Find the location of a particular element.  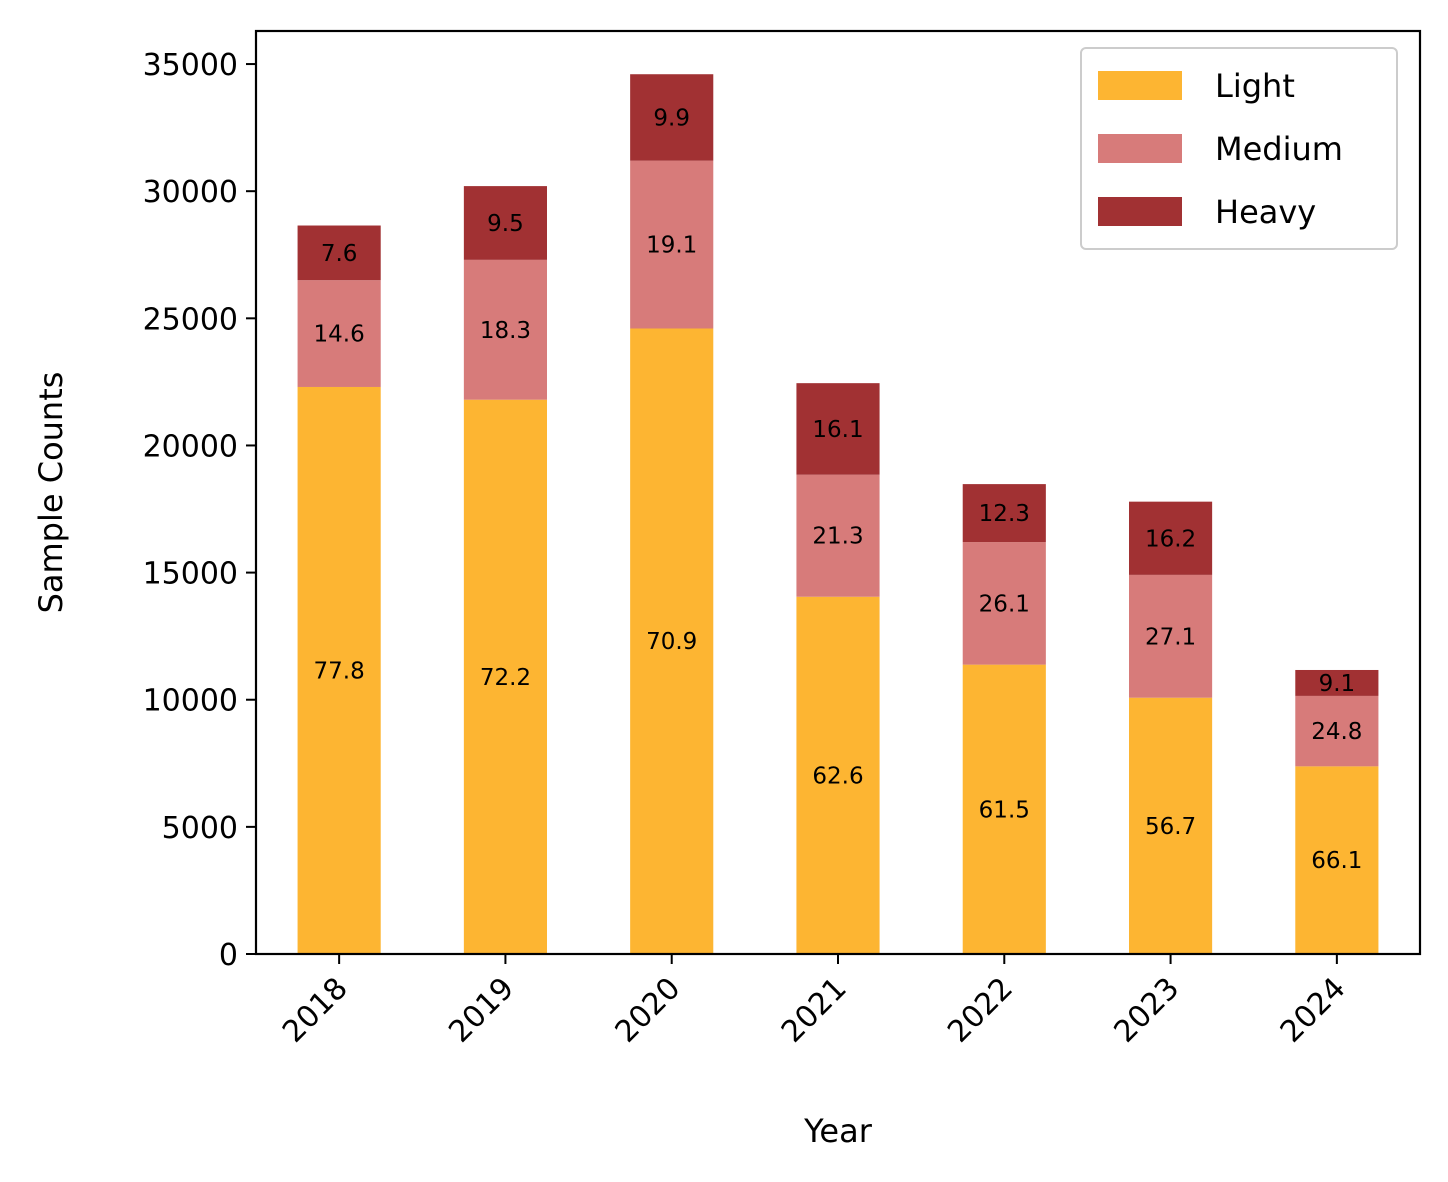

y-tick-label: 30000 is located at coordinates (190, 192).